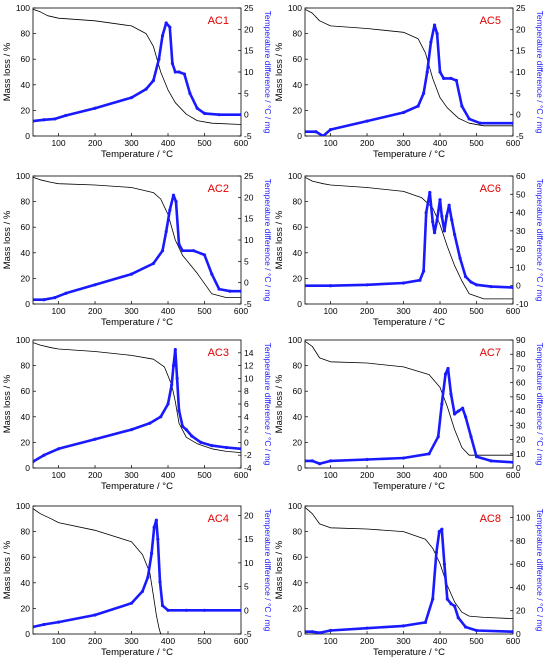  What do you see at coordinates (218, 189) in the screenshot?
I see `panel-label: AC2` at bounding box center [218, 189].